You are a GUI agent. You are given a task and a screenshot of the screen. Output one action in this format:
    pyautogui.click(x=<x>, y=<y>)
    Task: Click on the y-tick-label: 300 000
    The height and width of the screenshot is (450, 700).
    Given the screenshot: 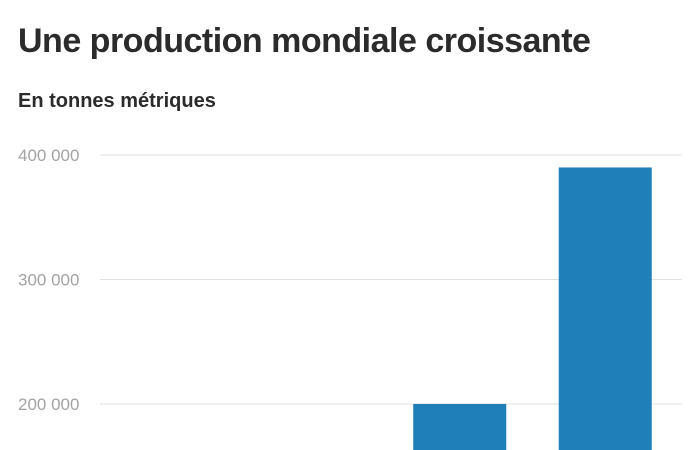 What is the action you would take?
    pyautogui.click(x=48, y=279)
    